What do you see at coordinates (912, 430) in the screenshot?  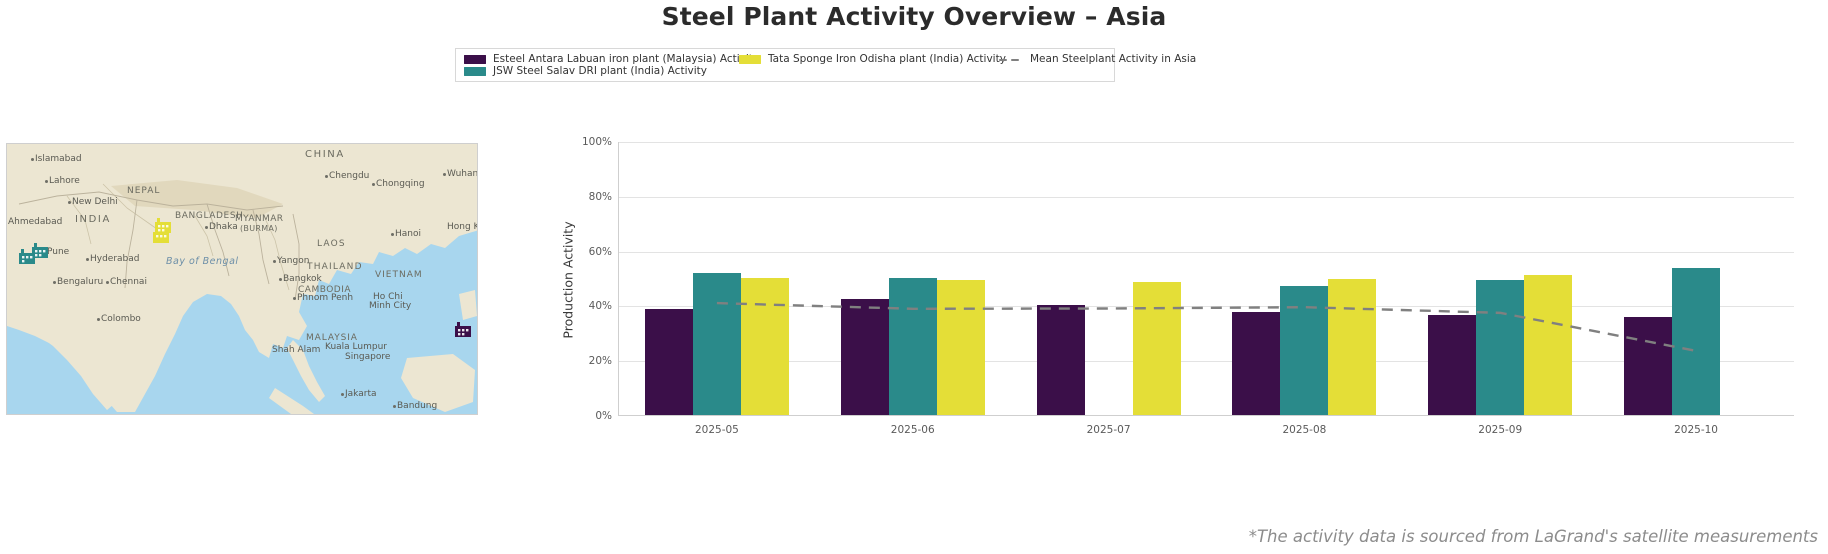 I see `x-axis-tick: 2025-06` at bounding box center [912, 430].